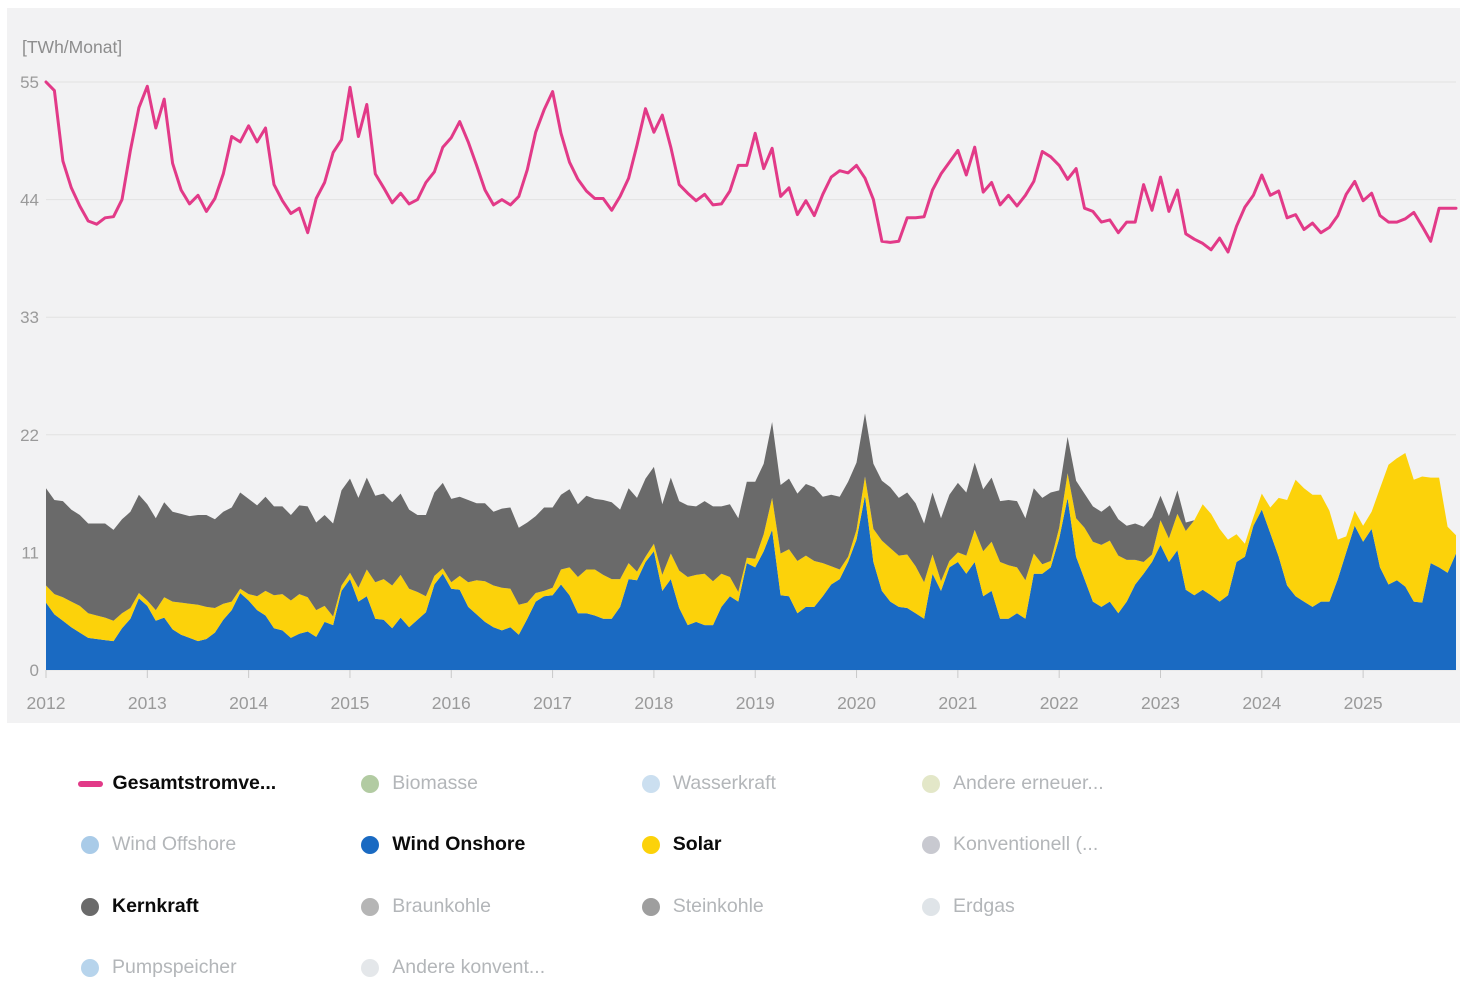 The image size is (1467, 1000). I want to click on x-axis-tick-label: 2021, so click(957, 703).